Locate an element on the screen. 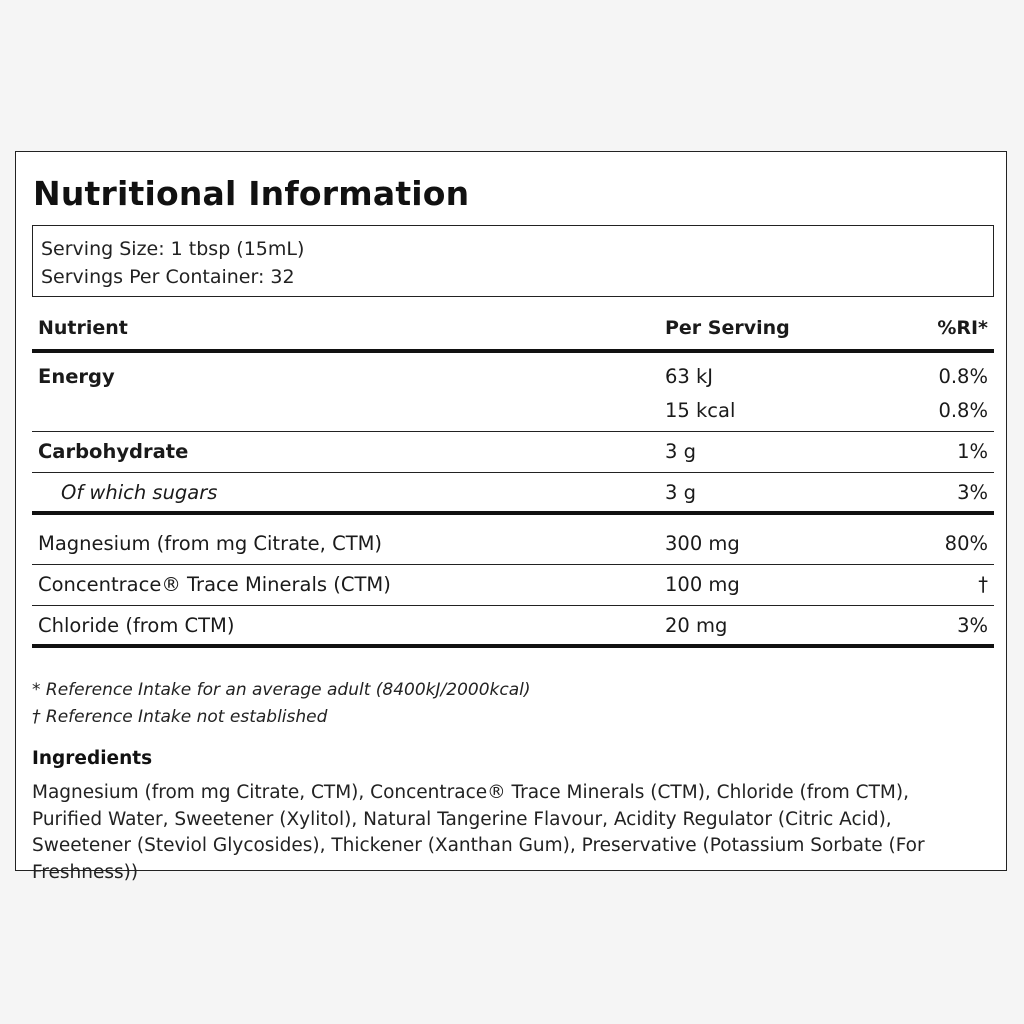 This screenshot has height=1024, width=1024. per-serving-value: 20 mg is located at coordinates (696, 625).